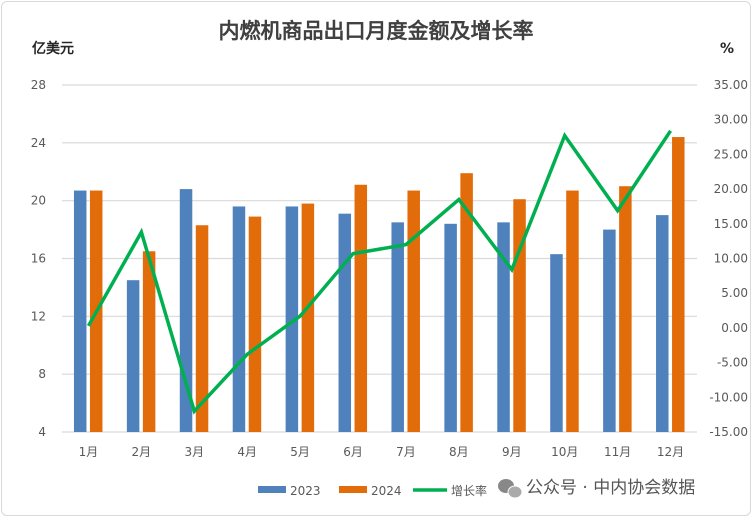 The width and height of the screenshot is (752, 517). Describe the element at coordinates (732, 363) in the screenshot. I see `right-tick-label: -5.00` at that location.